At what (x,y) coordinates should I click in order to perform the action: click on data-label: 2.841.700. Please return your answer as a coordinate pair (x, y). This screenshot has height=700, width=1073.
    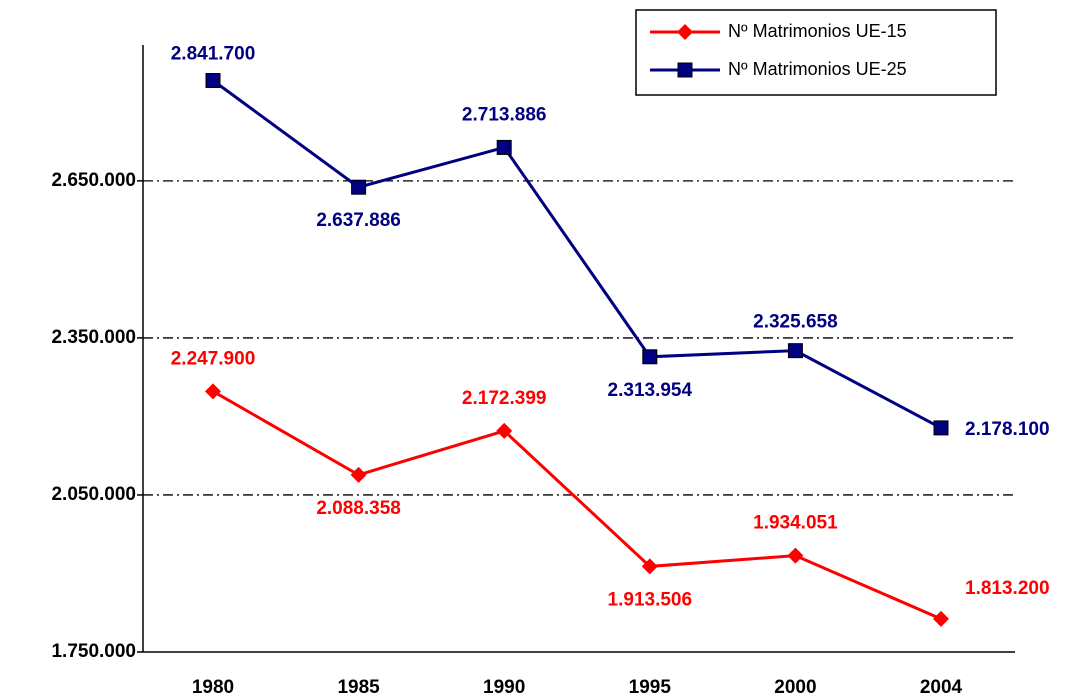
    Looking at the image, I should click on (213, 54).